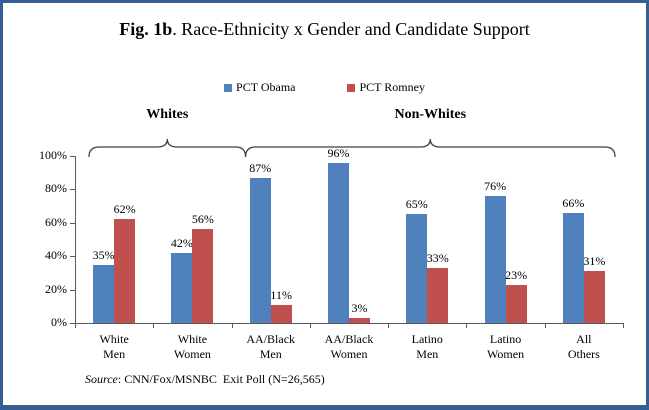 The height and width of the screenshot is (410, 649). What do you see at coordinates (281, 294) in the screenshot?
I see `data-label: 11%` at bounding box center [281, 294].